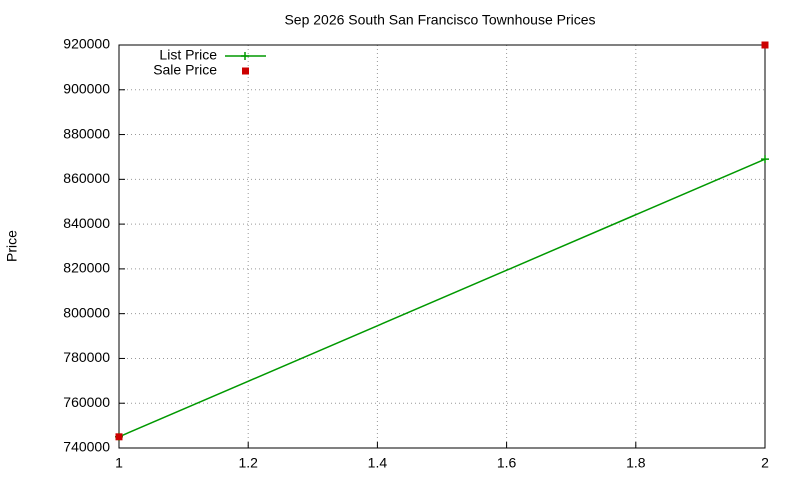  I want to click on x-tick-label: 2, so click(765, 463).